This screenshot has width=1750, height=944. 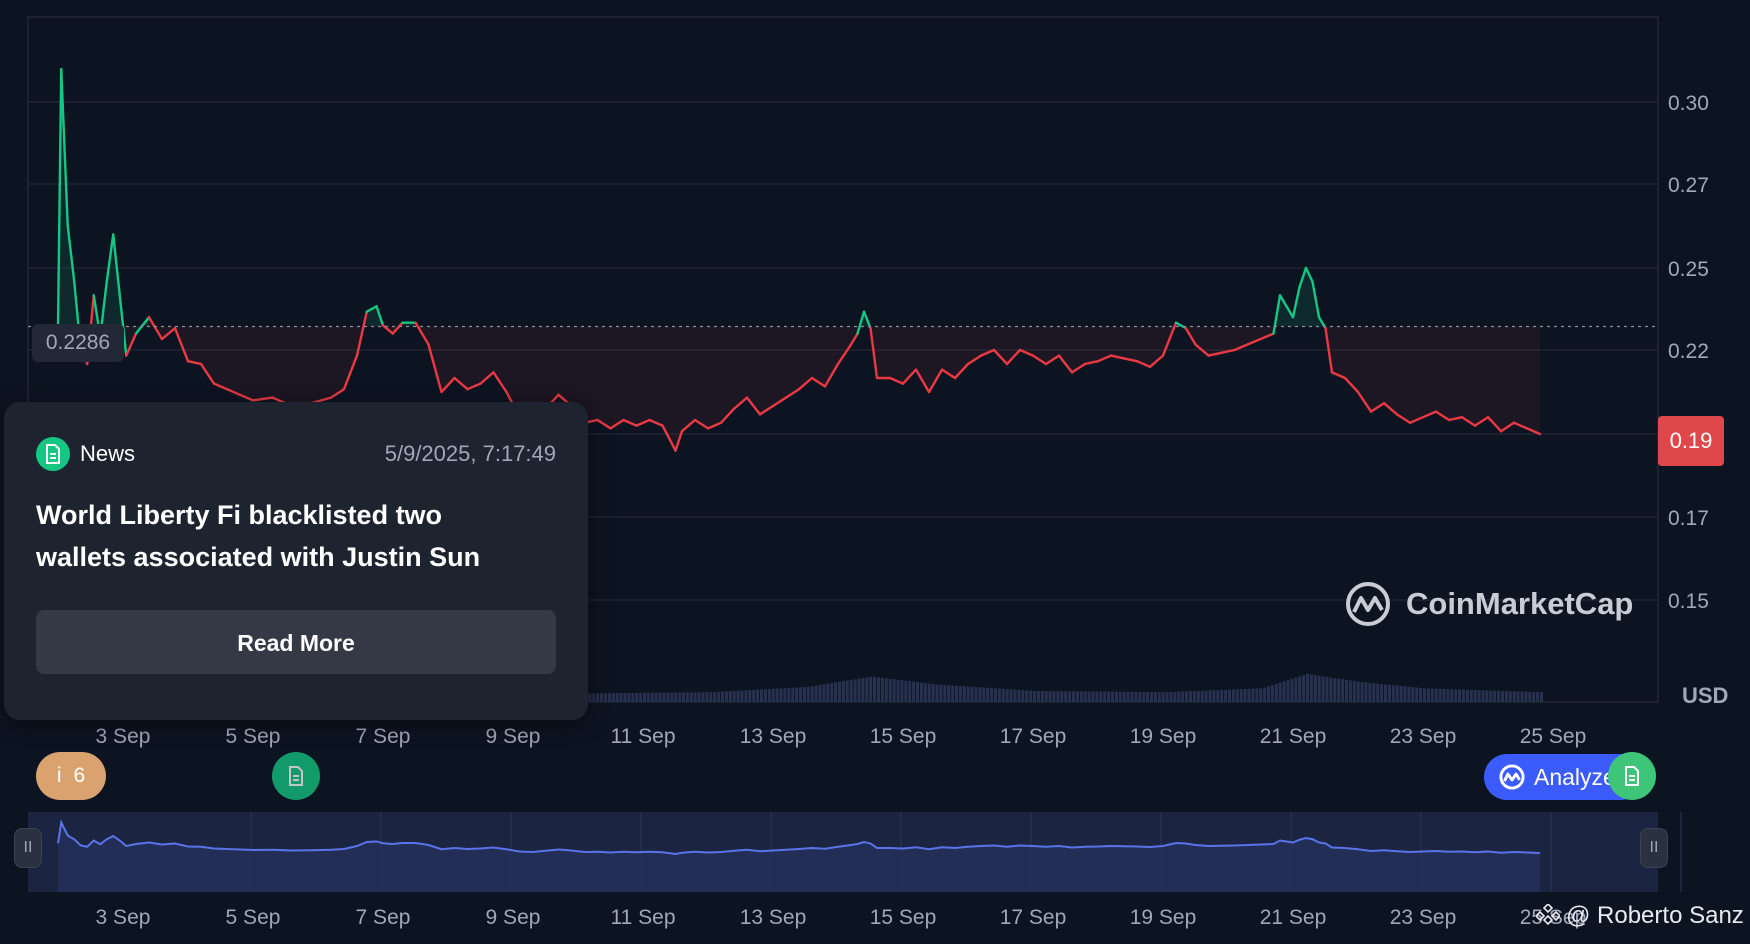 I want to click on binance-logo-icon, so click(x=1548, y=915).